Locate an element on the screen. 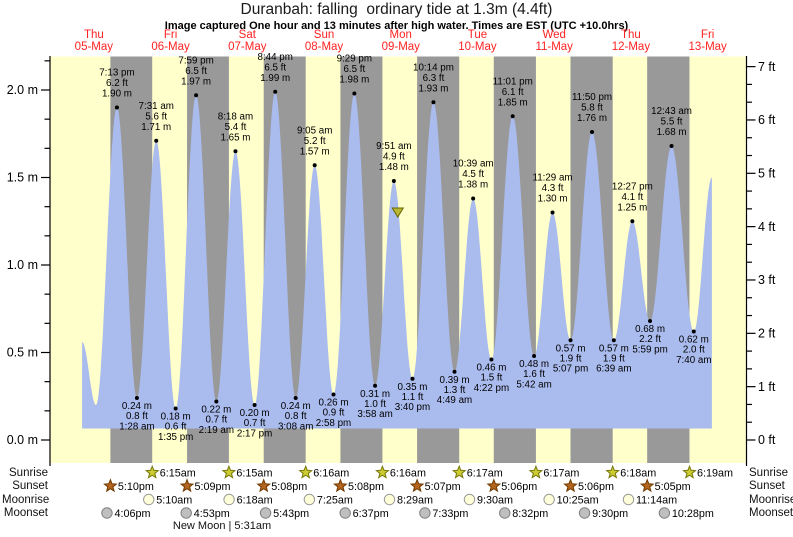 This screenshot has height=537, width=793. annotation-line: 1.6 ft is located at coordinates (534, 374).